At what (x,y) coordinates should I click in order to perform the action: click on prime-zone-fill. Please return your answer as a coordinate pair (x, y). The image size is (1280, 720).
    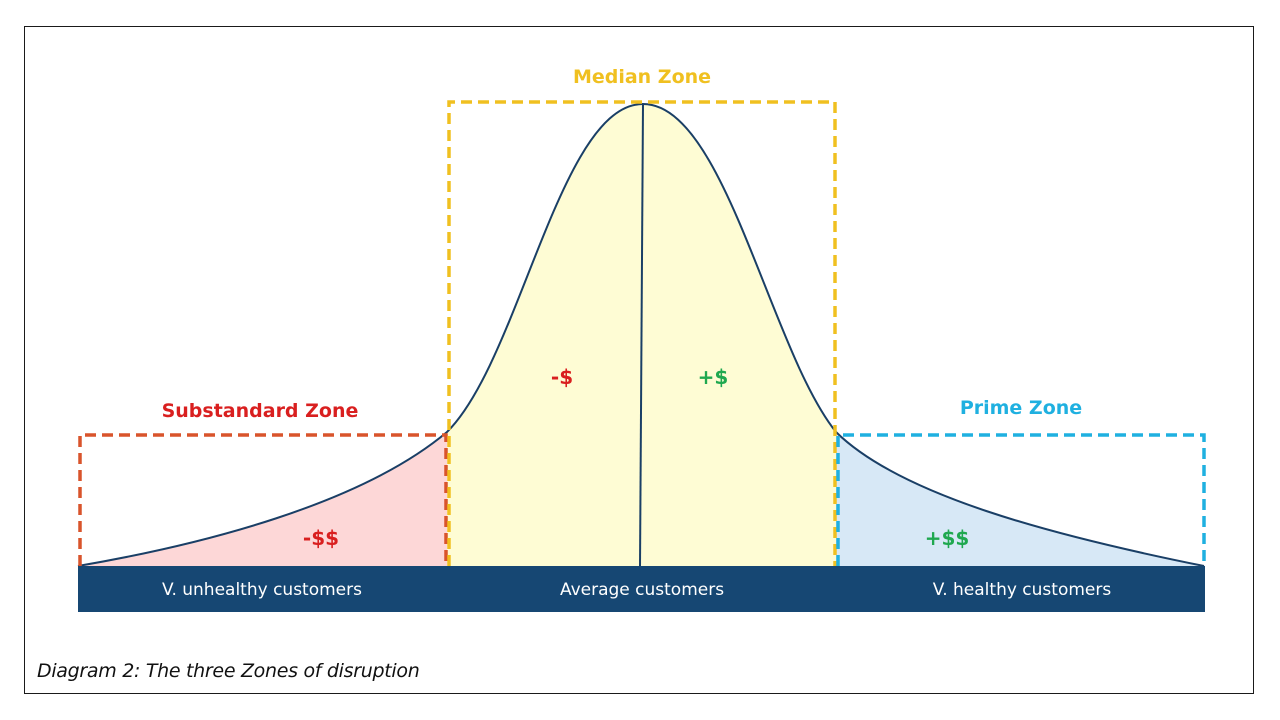
    Looking at the image, I should click on (1020, 499).